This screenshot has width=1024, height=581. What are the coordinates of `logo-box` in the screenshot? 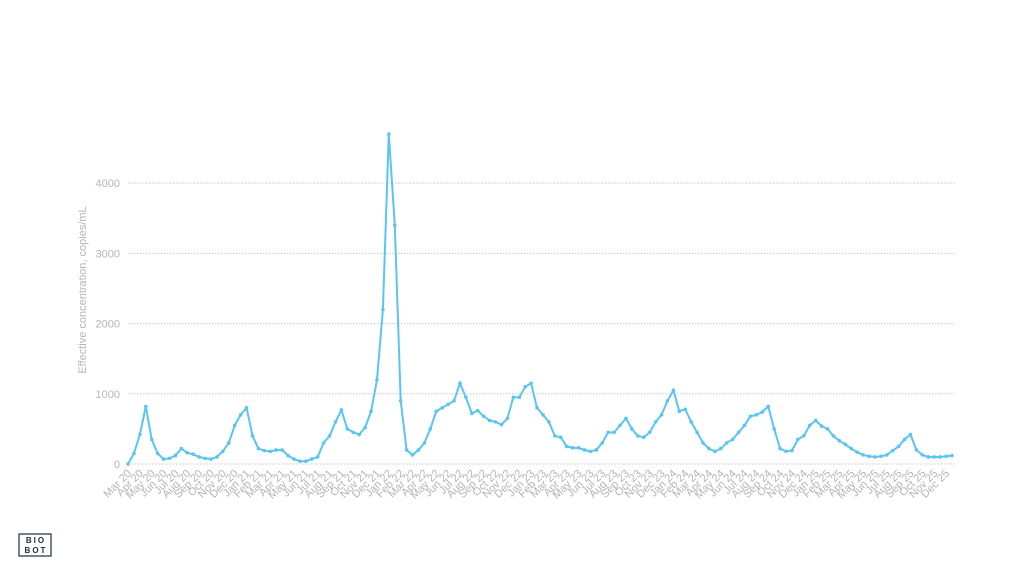 It's located at (35, 545).